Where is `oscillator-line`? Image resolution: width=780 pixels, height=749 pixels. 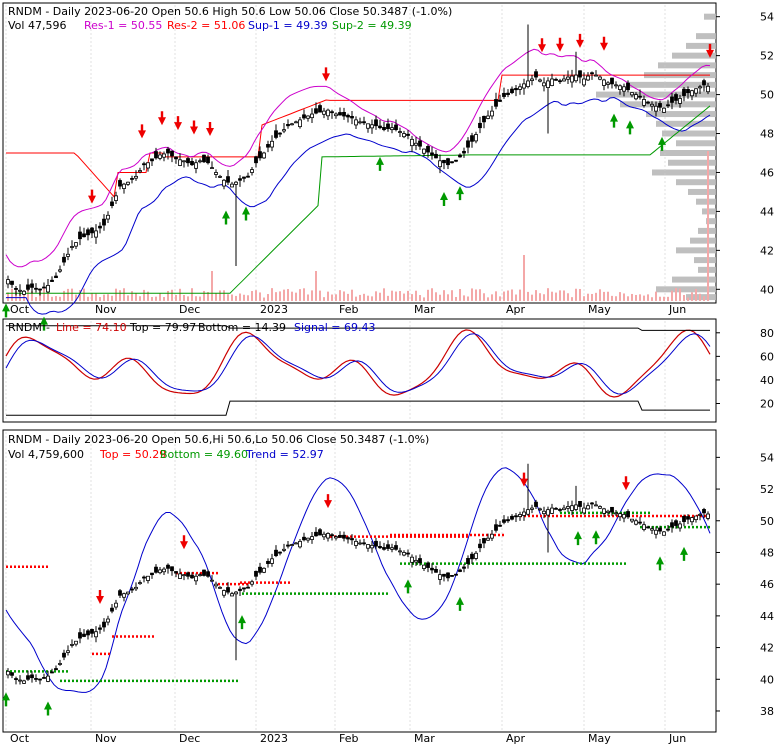
oscillator-line is located at coordinates (358, 363).